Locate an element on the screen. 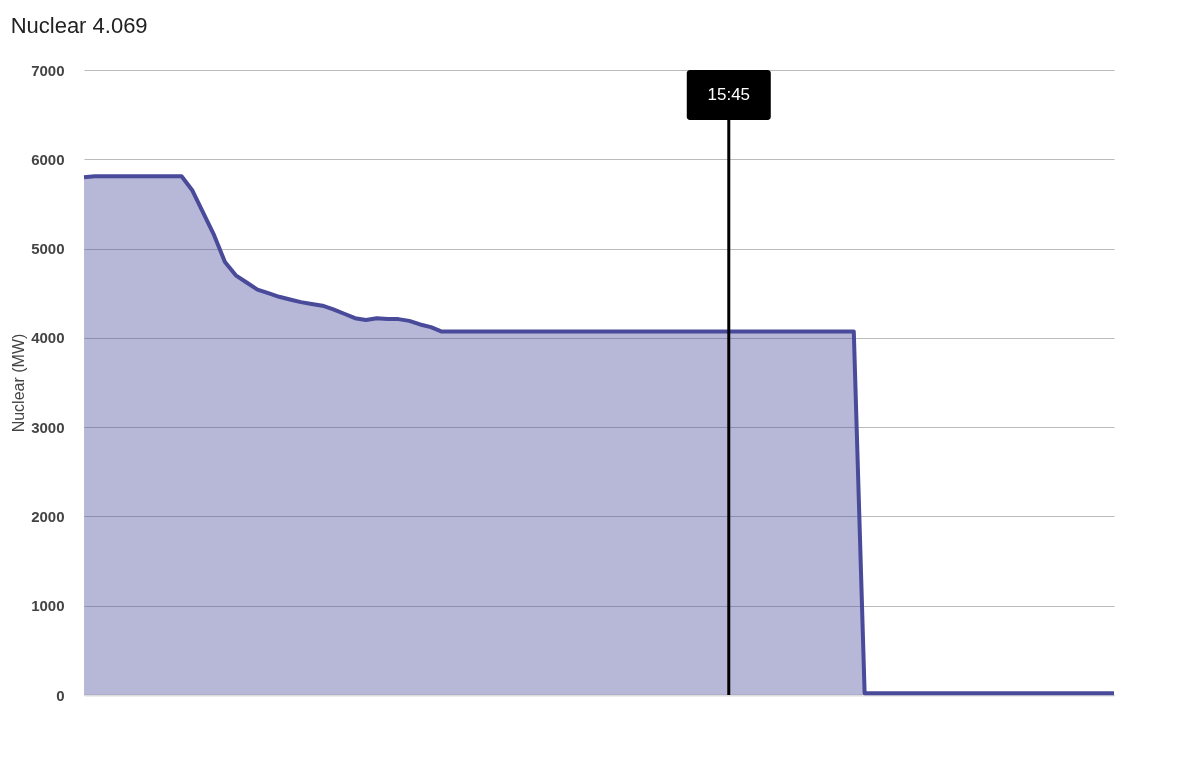 Image resolution: width=1200 pixels, height=759 pixels. y-tick-label: 7000 is located at coordinates (48, 70).